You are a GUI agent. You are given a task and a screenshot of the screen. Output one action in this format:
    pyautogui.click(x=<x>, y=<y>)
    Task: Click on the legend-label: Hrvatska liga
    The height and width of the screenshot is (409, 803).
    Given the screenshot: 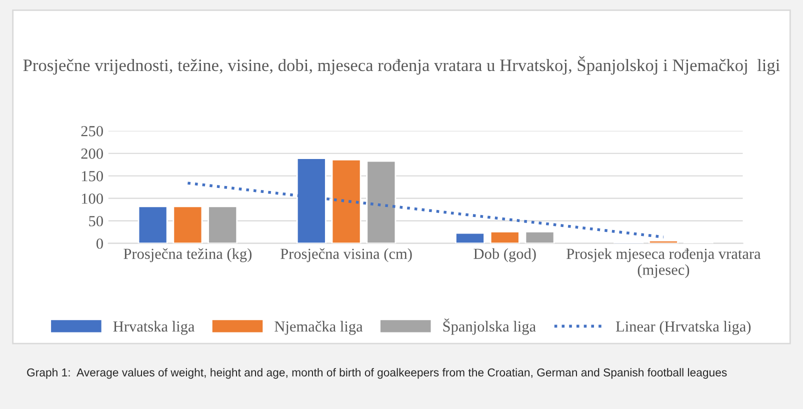 What is the action you would take?
    pyautogui.click(x=154, y=327)
    